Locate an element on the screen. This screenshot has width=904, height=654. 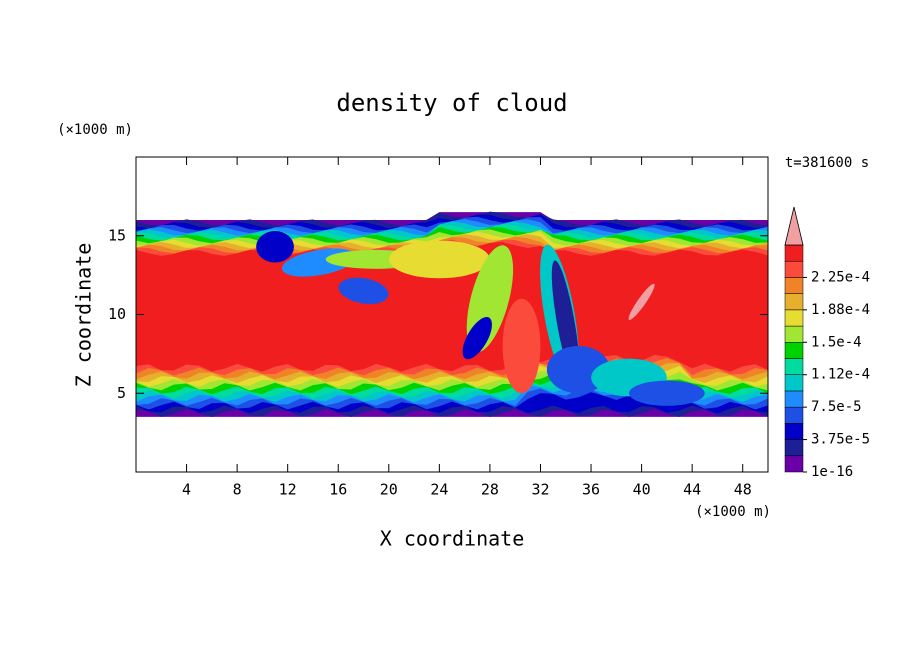
colorbar-label: 1.88e-4 is located at coordinates (840, 310).